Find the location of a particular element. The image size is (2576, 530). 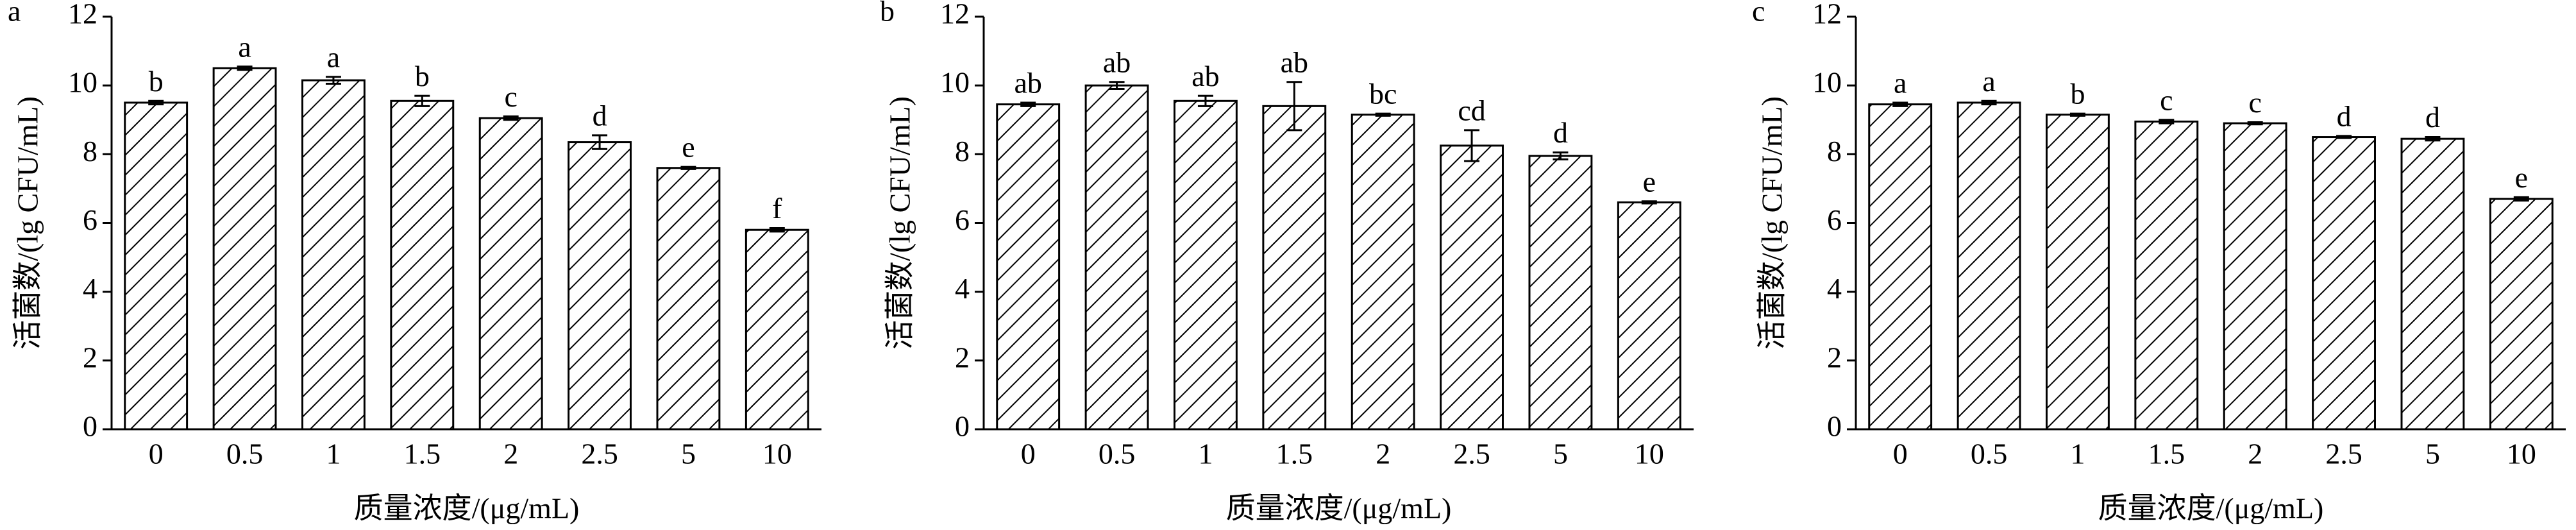

y-tick-label: 12 is located at coordinates (955, 15).